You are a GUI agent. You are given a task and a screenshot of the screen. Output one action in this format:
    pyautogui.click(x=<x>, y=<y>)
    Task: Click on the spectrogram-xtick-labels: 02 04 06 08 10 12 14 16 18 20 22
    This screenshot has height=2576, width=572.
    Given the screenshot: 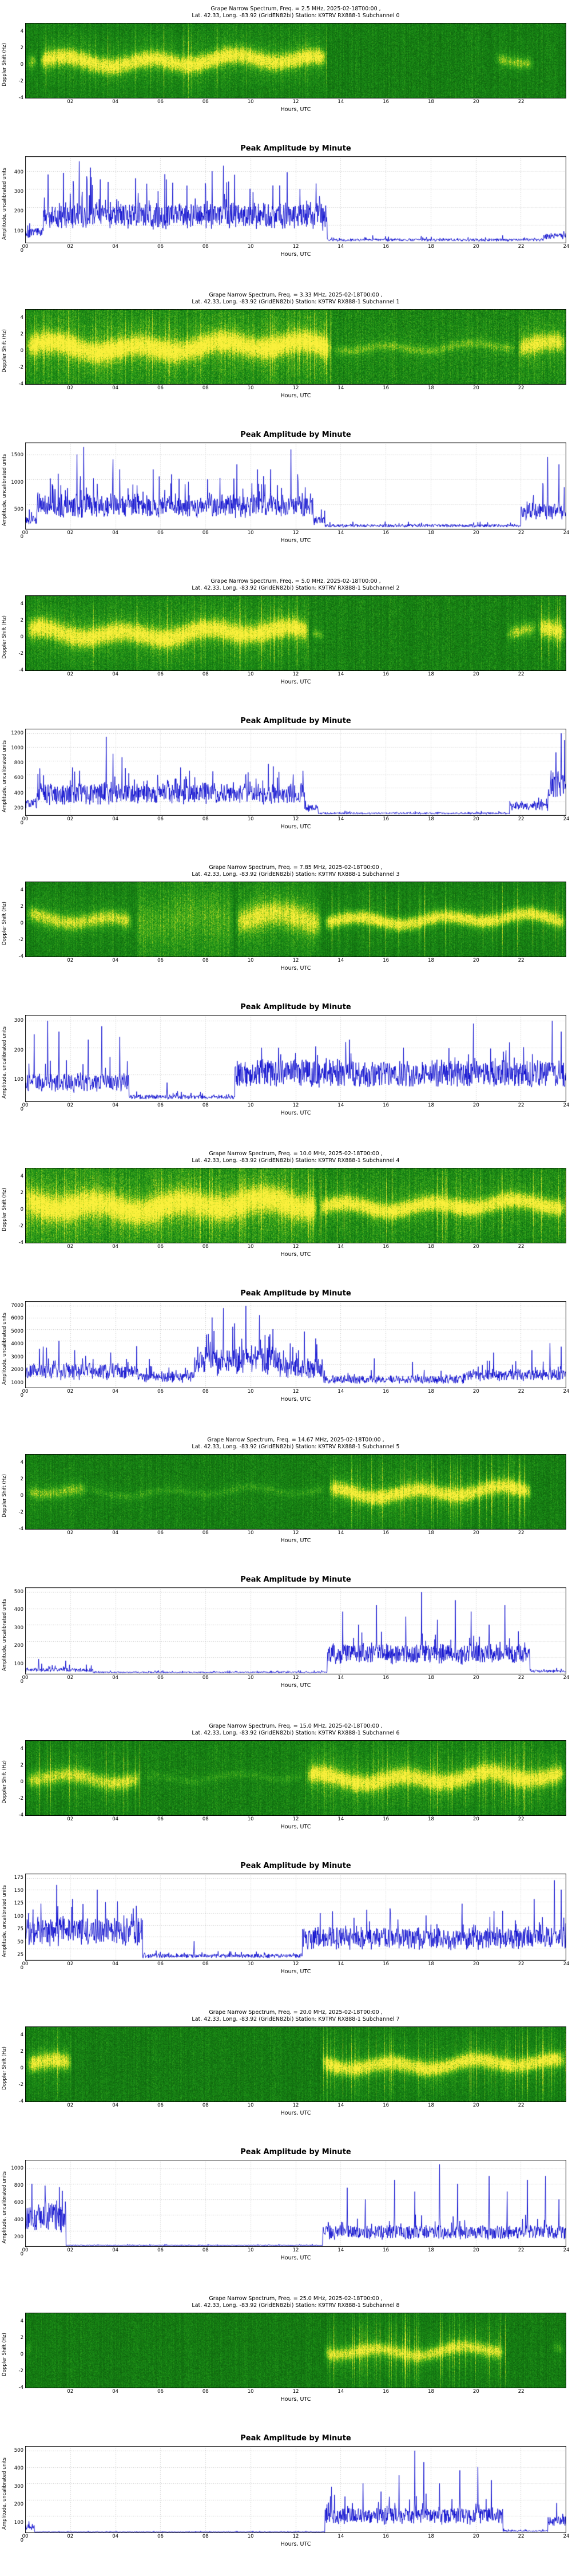 What is the action you would take?
    pyautogui.click(x=295, y=1247)
    